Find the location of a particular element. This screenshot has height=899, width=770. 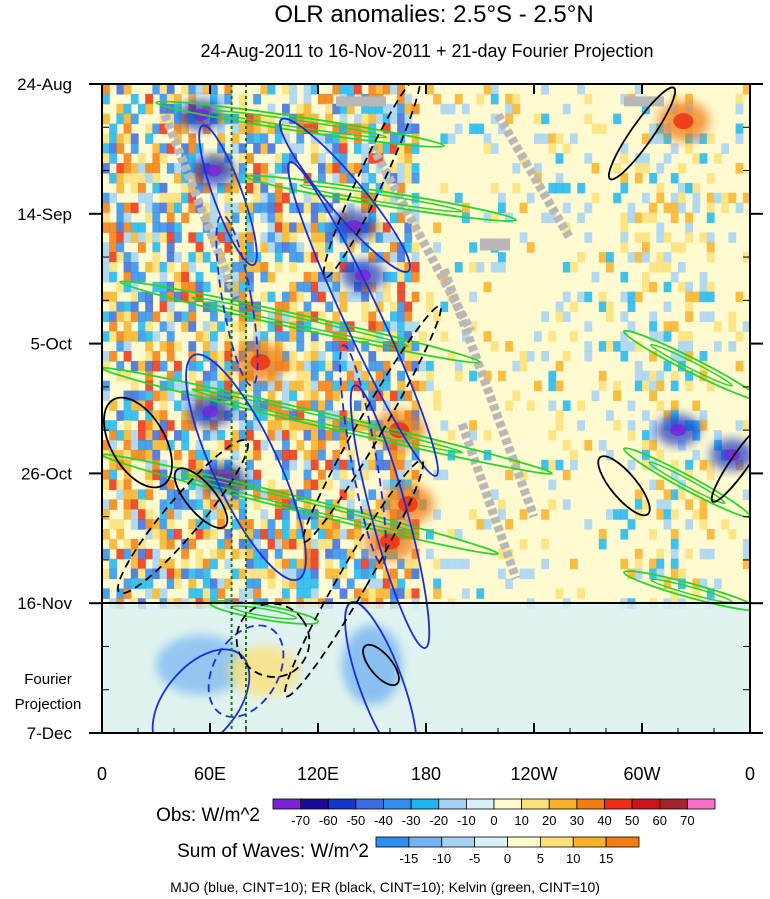

y-tick-label: 7-Dec is located at coordinates (50, 733).